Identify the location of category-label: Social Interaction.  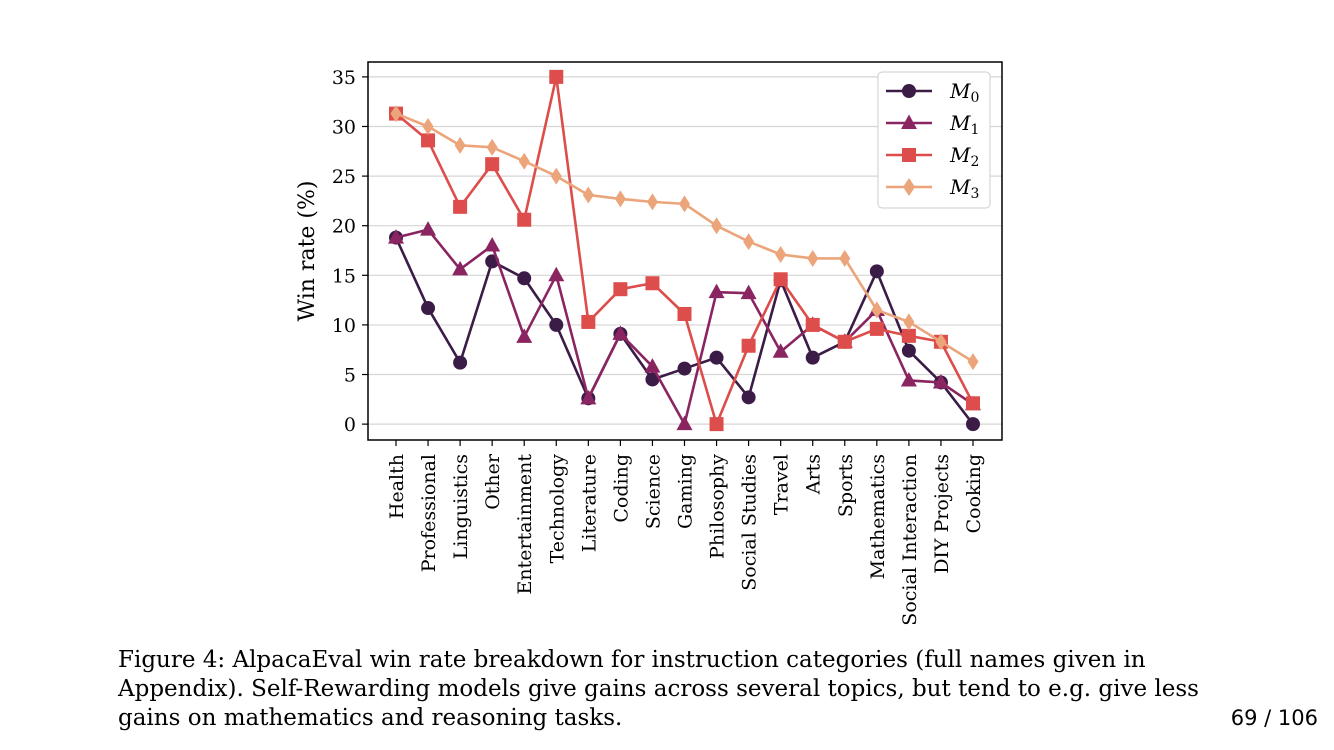
(910, 540).